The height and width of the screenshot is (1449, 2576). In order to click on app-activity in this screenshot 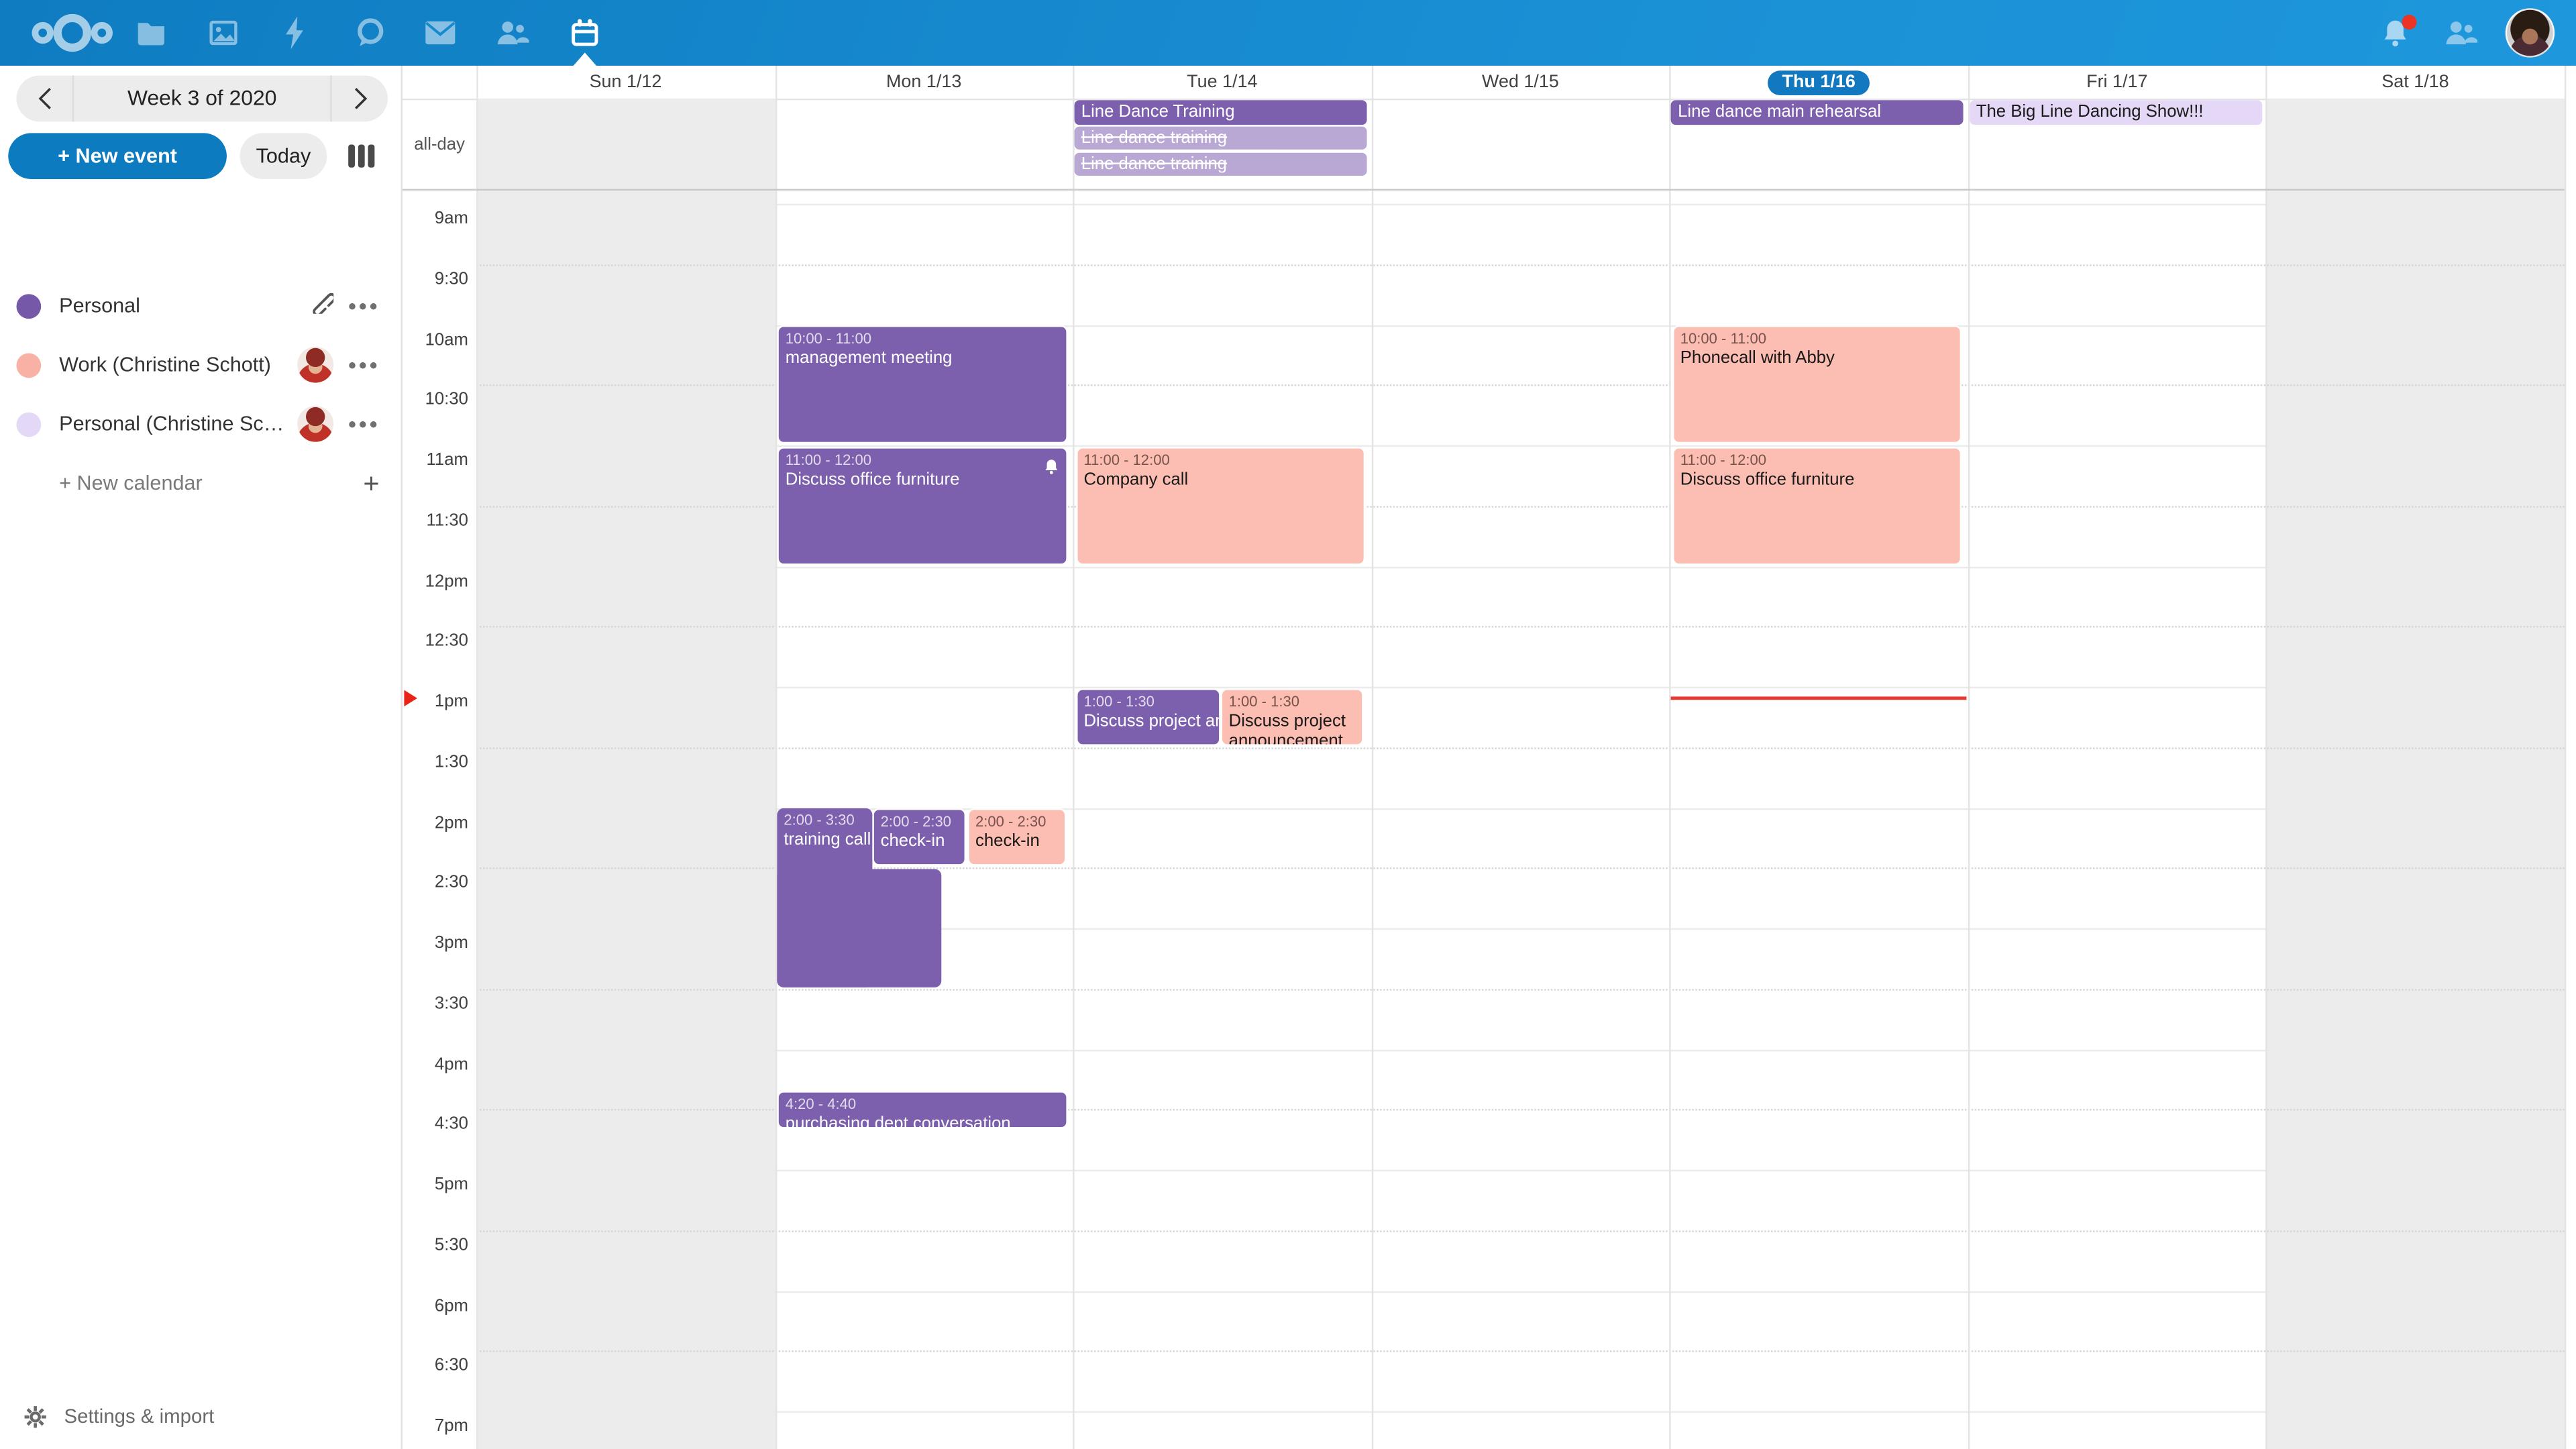, I will do `click(296, 33)`.